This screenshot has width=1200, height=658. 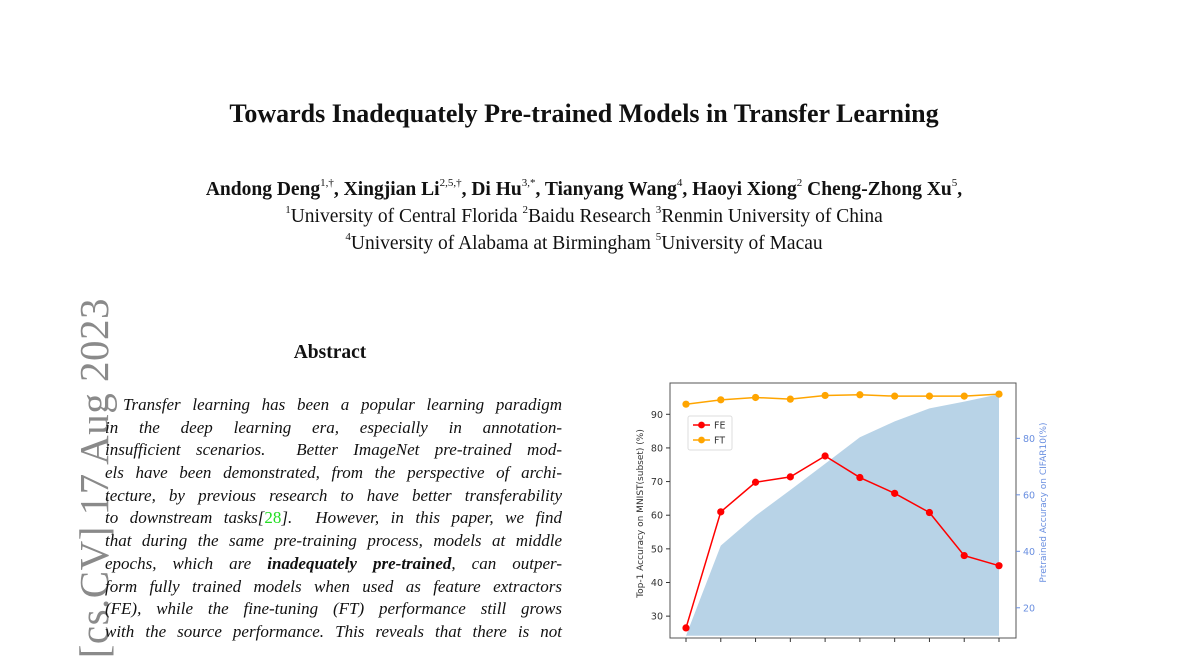 I want to click on author-name: Tianyang Wang, so click(x=610, y=189).